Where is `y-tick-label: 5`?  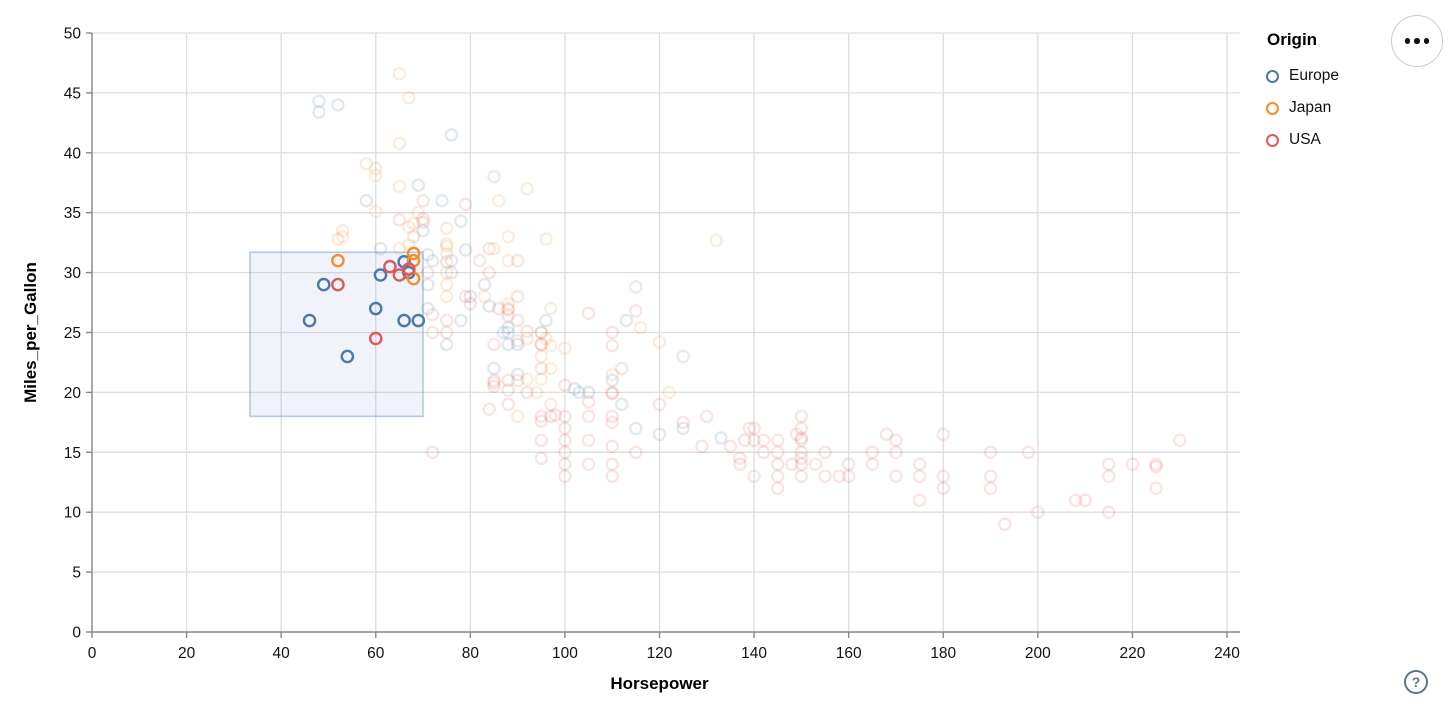
y-tick-label: 5 is located at coordinates (76, 573).